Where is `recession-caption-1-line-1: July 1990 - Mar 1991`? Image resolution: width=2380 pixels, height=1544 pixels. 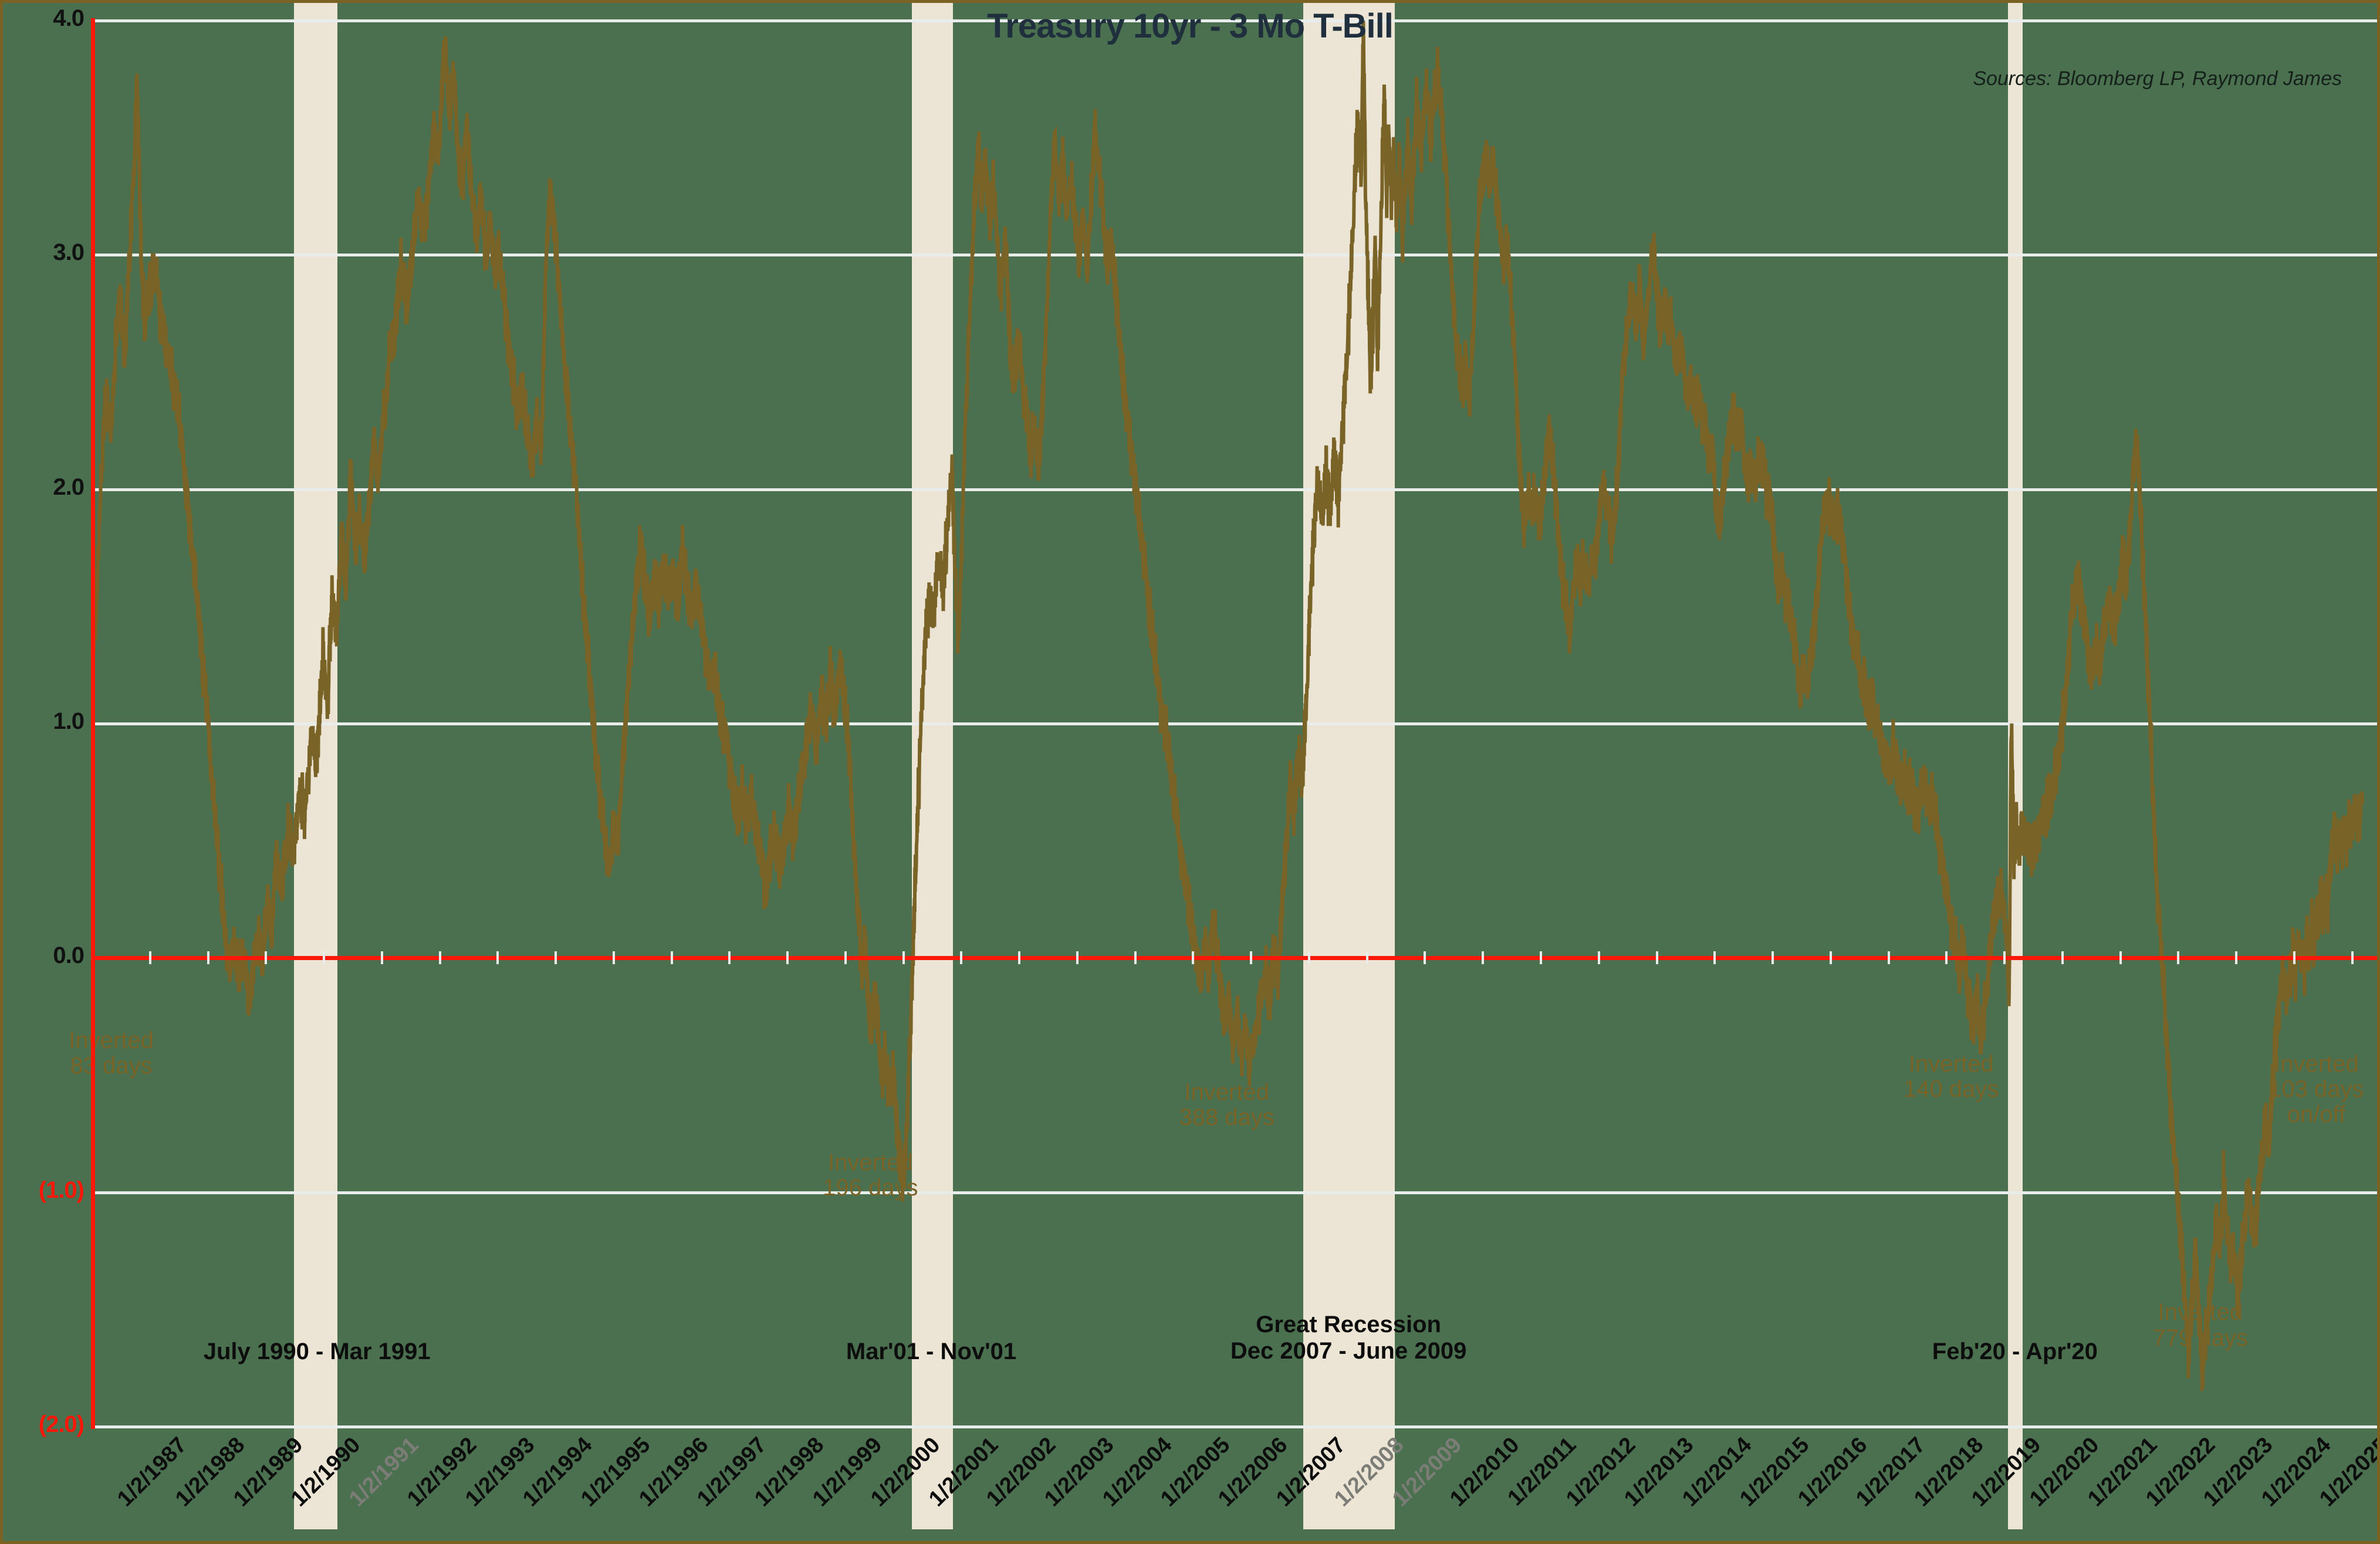
recession-caption-1-line-1: July 1990 - Mar 1991 is located at coordinates (317, 1352).